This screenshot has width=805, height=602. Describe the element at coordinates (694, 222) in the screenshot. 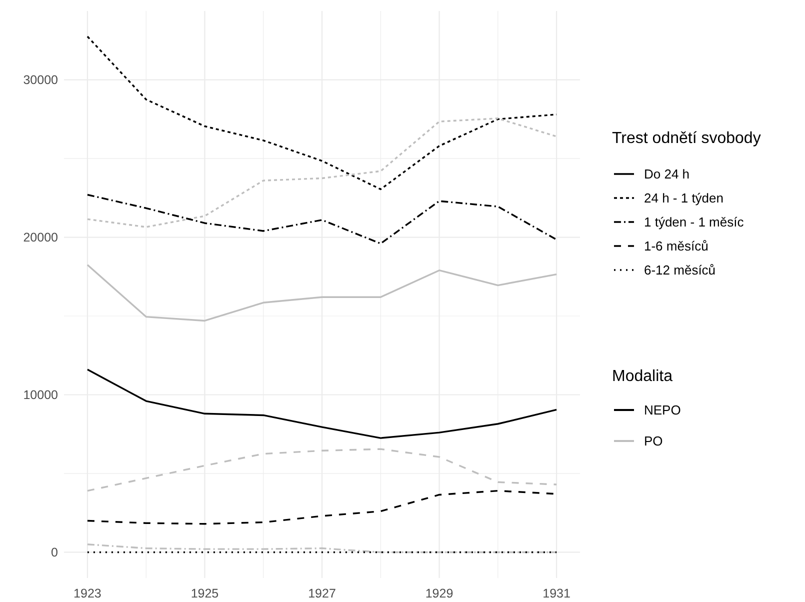

I see `legend-label: 1 týden - 1 měsíc` at that location.